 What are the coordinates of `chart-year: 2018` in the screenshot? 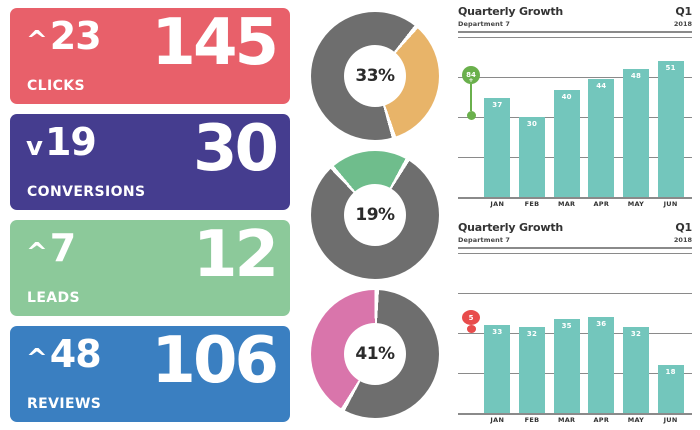 It's located at (682, 239).